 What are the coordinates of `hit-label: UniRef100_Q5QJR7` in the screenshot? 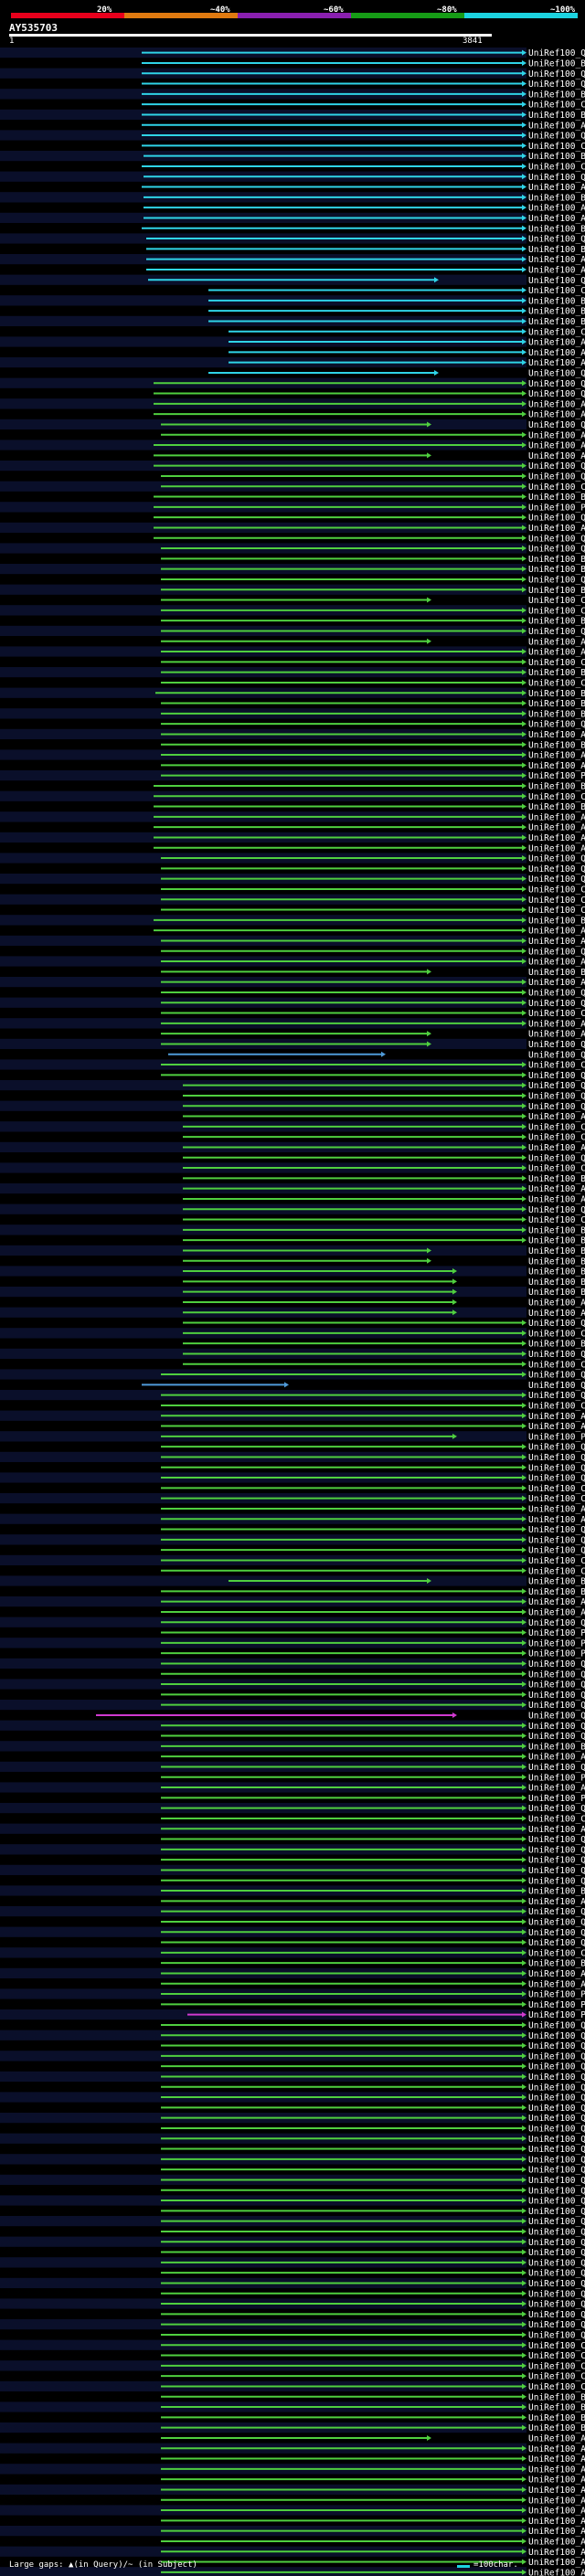 It's located at (557, 466).